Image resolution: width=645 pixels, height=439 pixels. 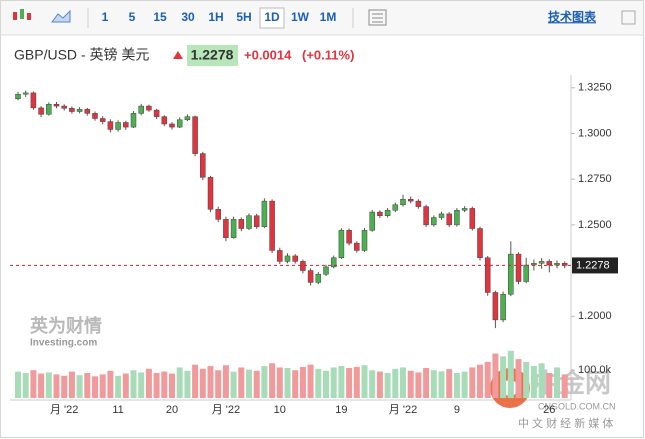 I want to click on watermark: 中金网, so click(x=572, y=383).